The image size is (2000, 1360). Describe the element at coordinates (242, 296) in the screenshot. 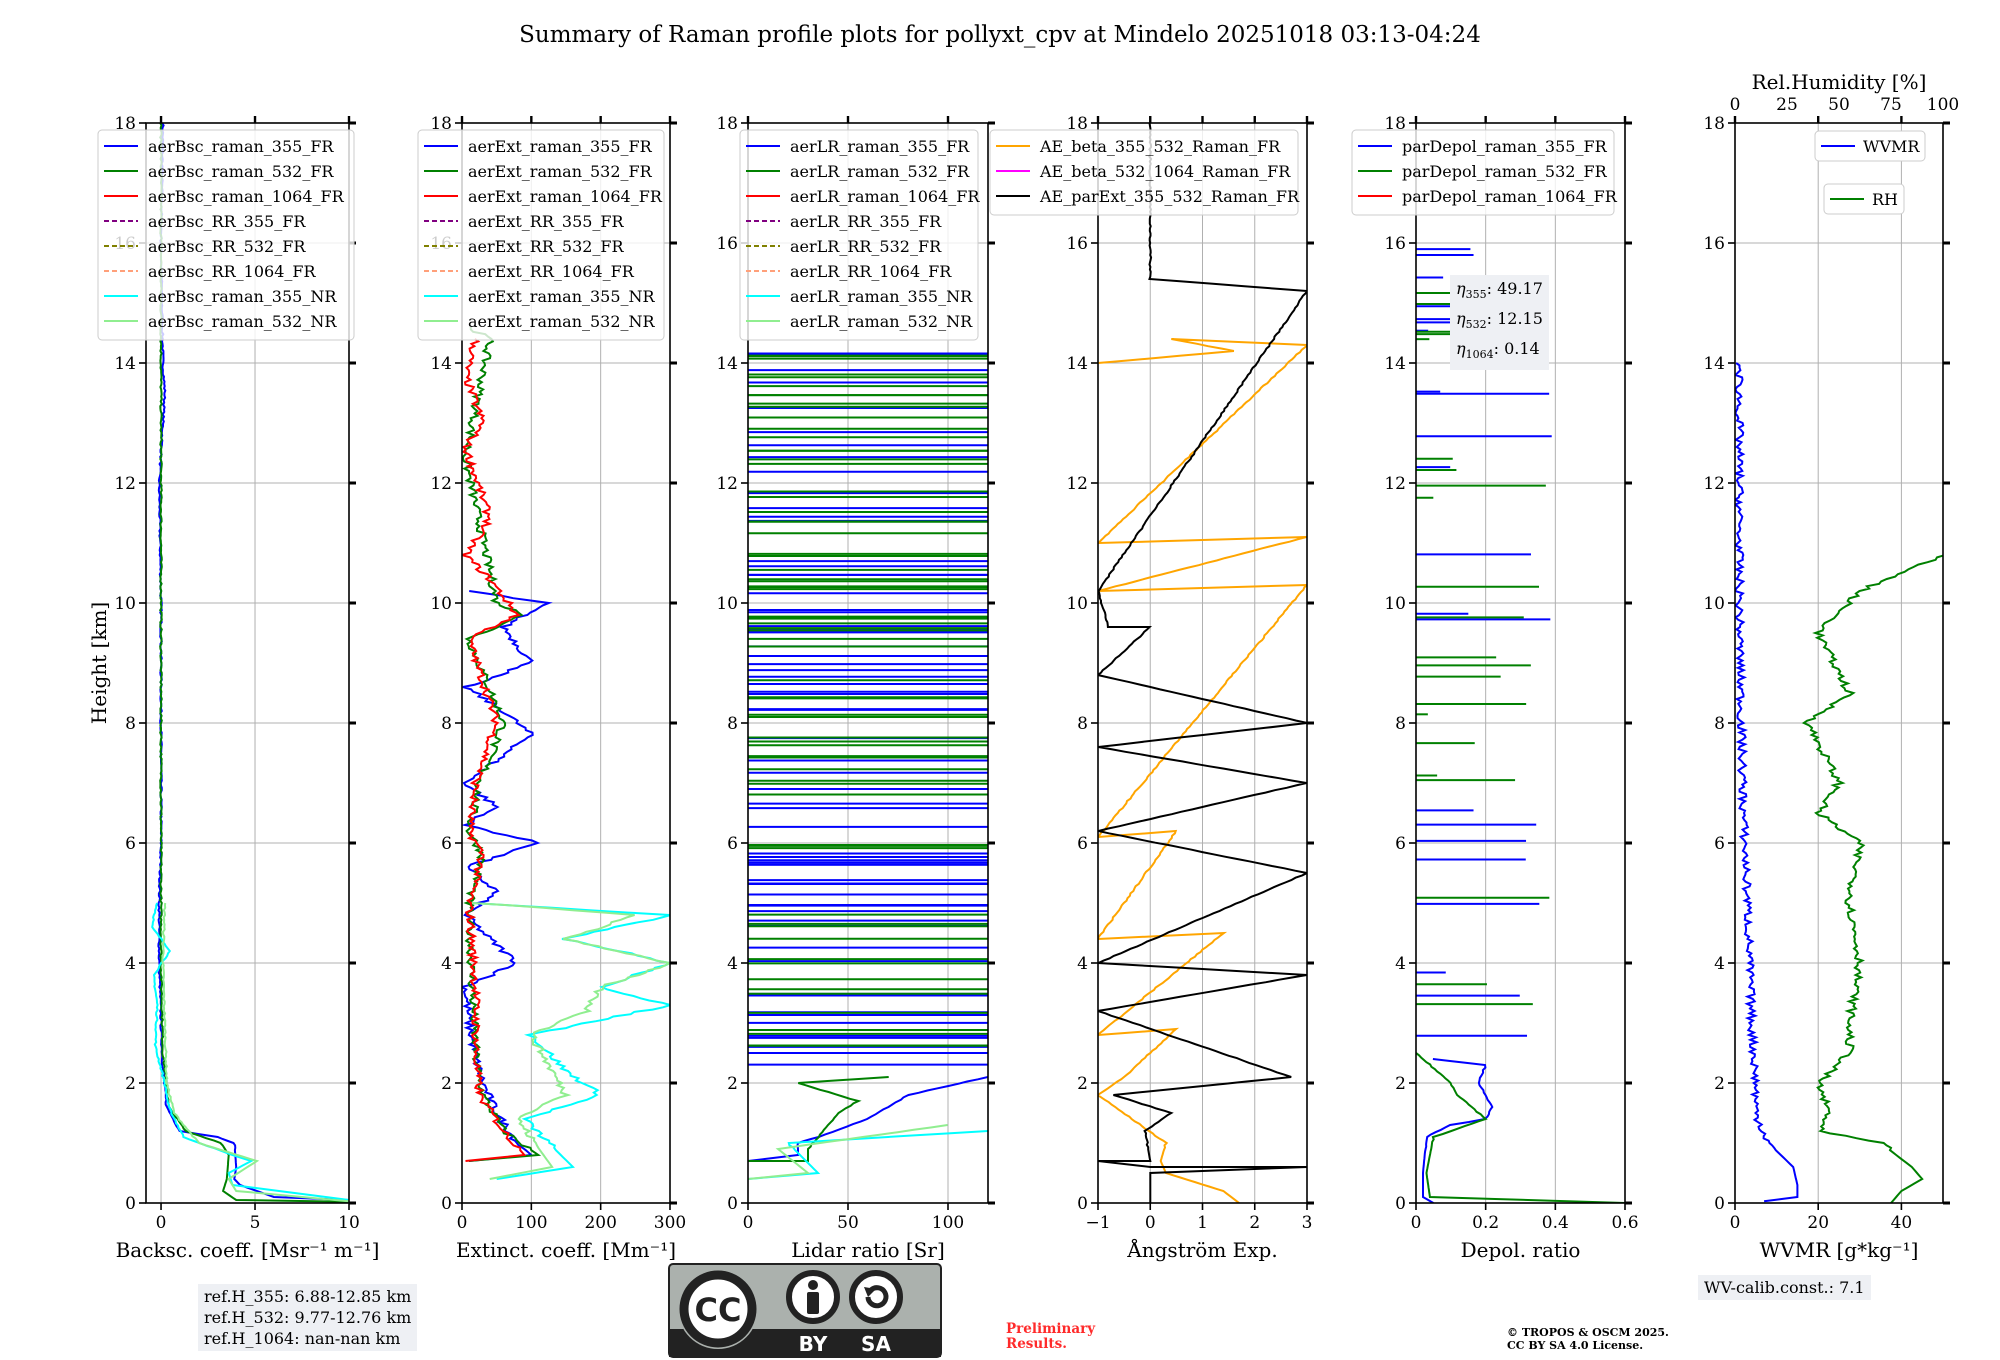

I see `legend-label: aerBsc_raman_355_NR` at that location.